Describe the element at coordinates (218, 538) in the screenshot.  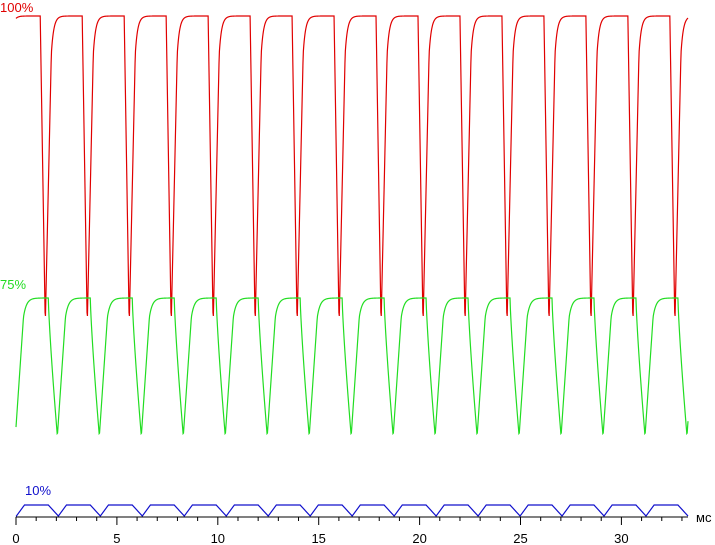
I see `x-tick-label: 10` at that location.